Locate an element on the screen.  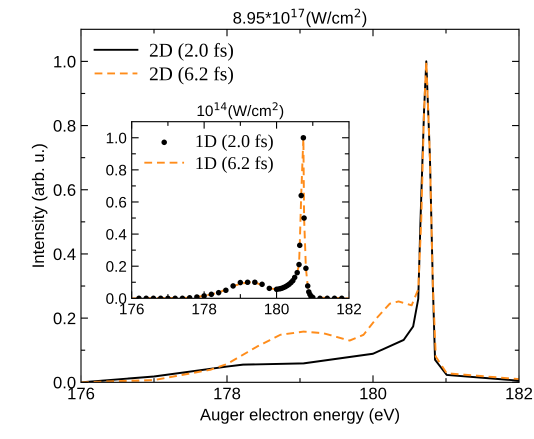
chart-title: 8.95*10$^{17}$(W/cm$^{2}$) is located at coordinates (299, 18).